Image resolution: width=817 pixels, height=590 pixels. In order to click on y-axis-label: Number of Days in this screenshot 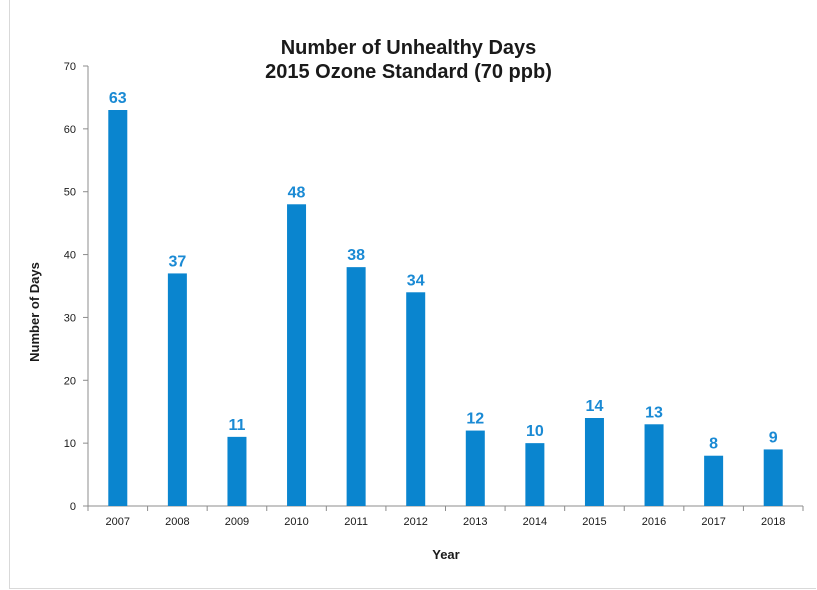, I will do `click(34, 312)`.